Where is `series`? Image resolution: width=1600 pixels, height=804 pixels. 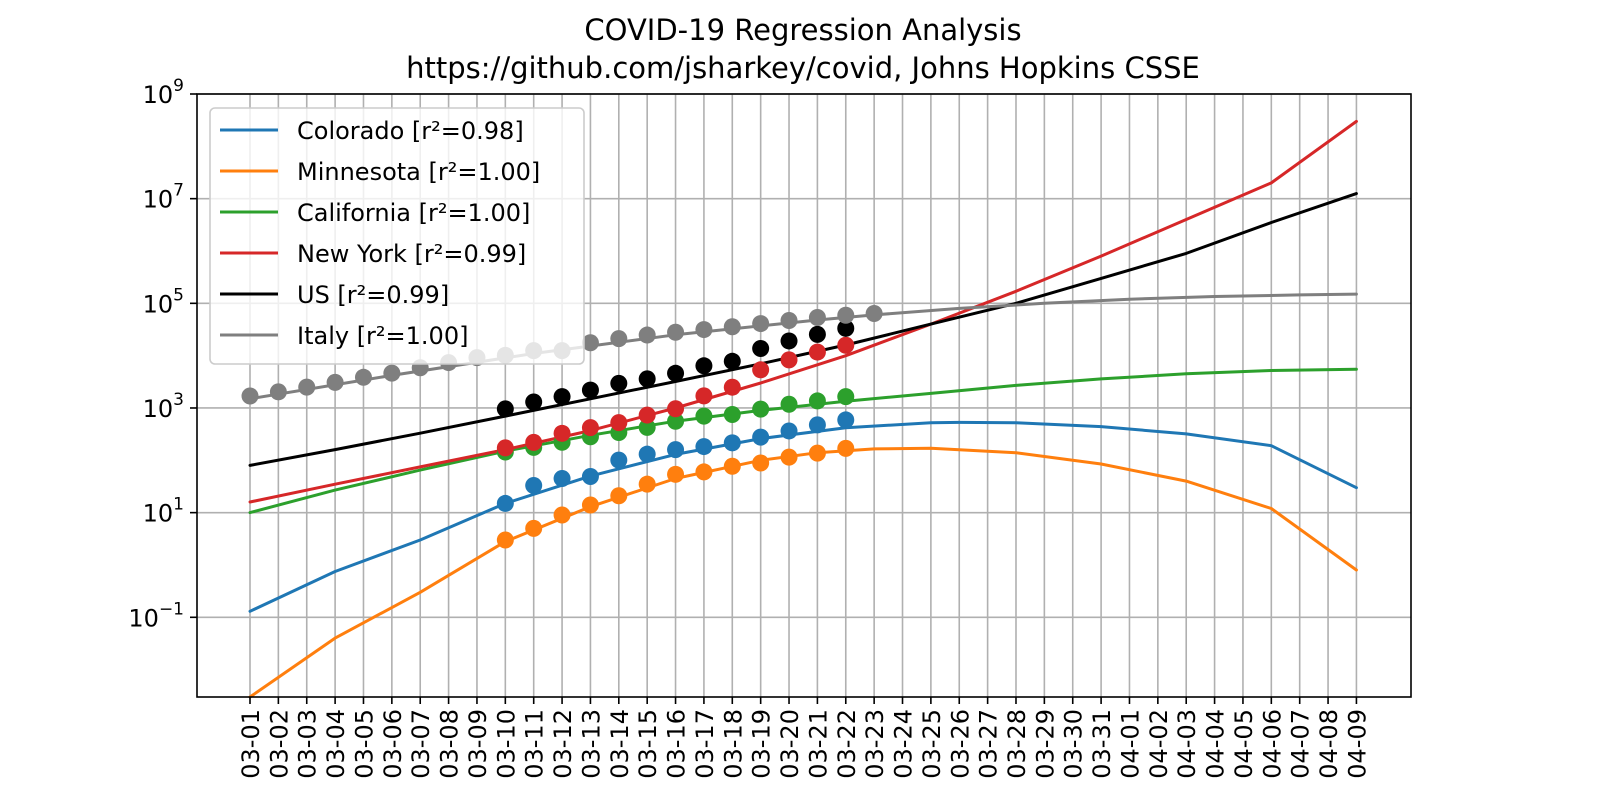 series is located at coordinates (803, 441).